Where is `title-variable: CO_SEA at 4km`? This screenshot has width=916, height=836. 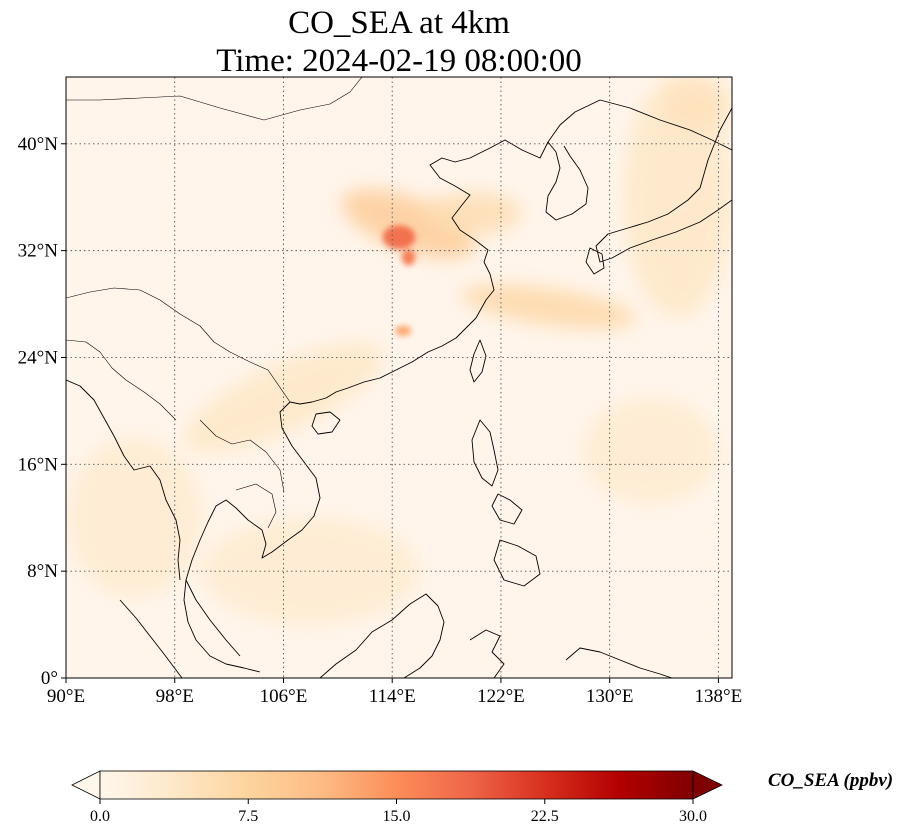 title-variable: CO_SEA at 4km is located at coordinates (399, 23).